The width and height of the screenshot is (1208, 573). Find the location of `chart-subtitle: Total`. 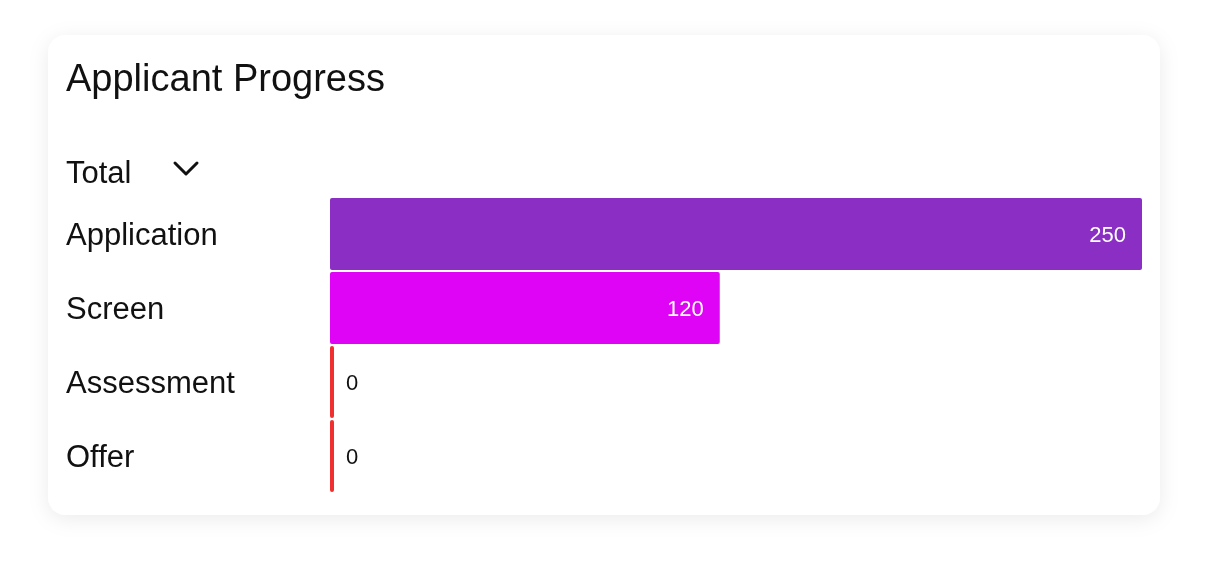

chart-subtitle: Total is located at coordinates (99, 172).